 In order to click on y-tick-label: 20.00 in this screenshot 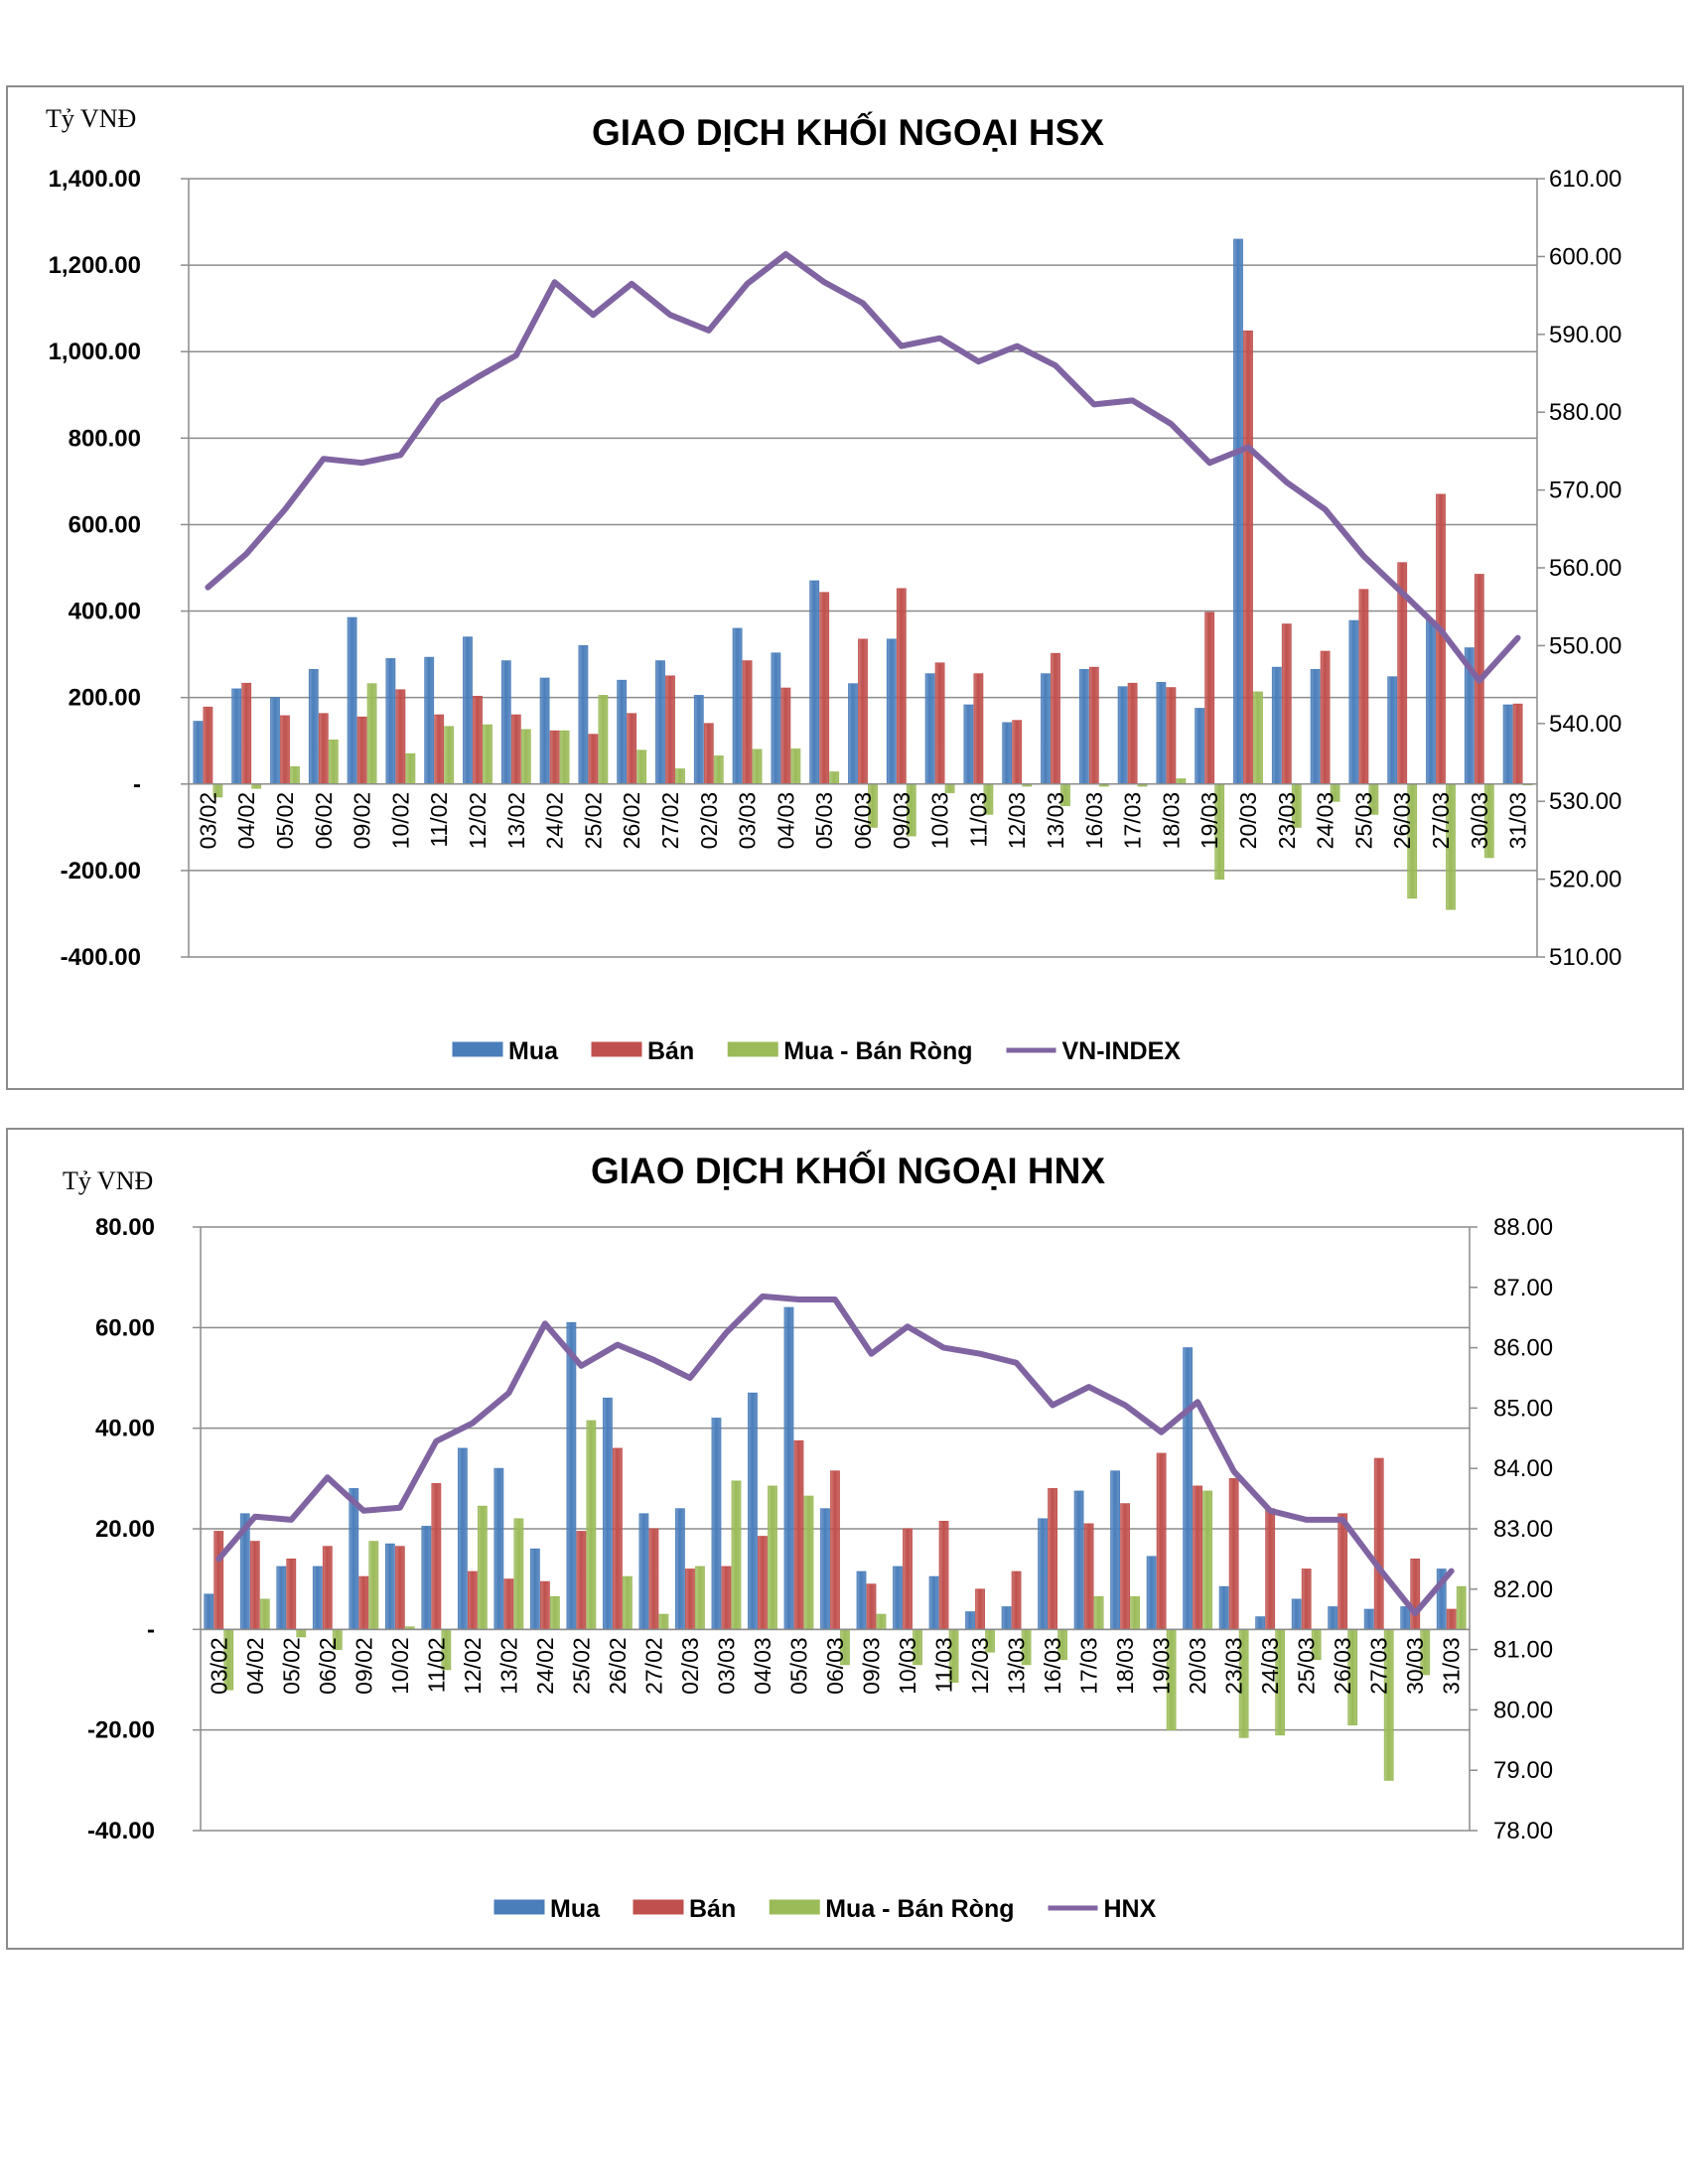, I will do `click(125, 1529)`.